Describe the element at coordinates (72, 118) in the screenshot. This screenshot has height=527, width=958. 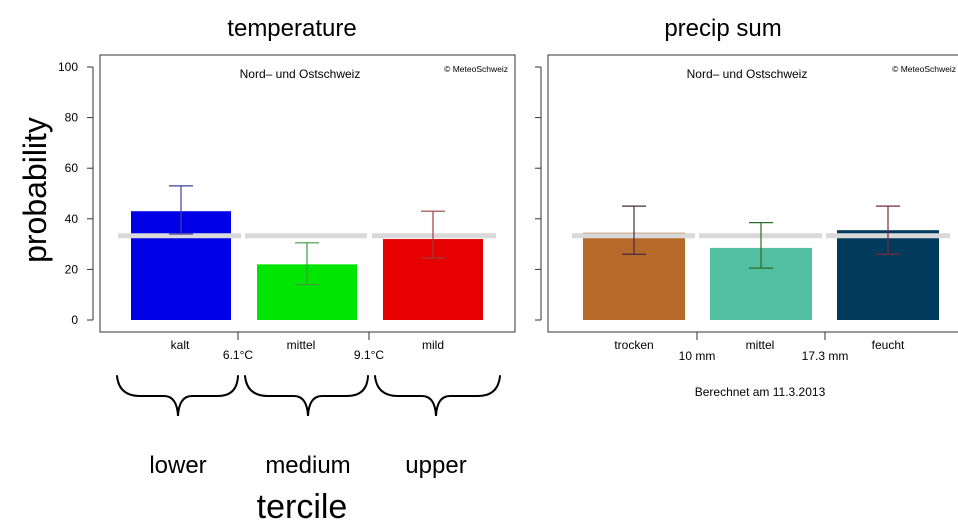
I see `y-tick-label: 80` at that location.